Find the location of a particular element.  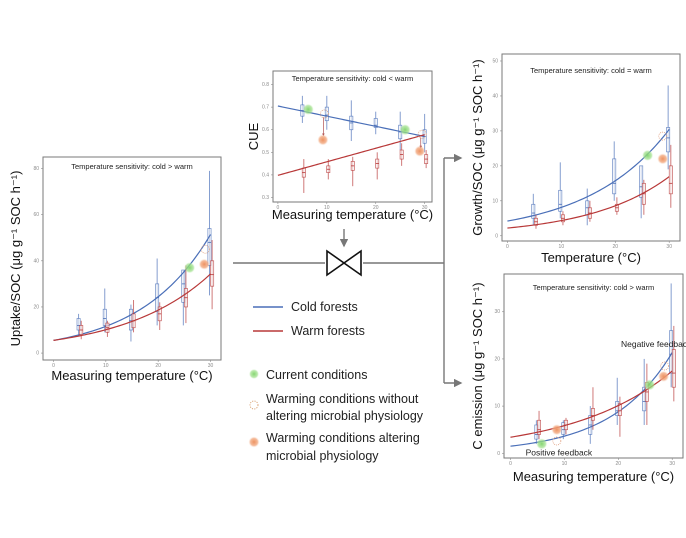

y-tick-label: 0.5 is located at coordinates (265, 153).